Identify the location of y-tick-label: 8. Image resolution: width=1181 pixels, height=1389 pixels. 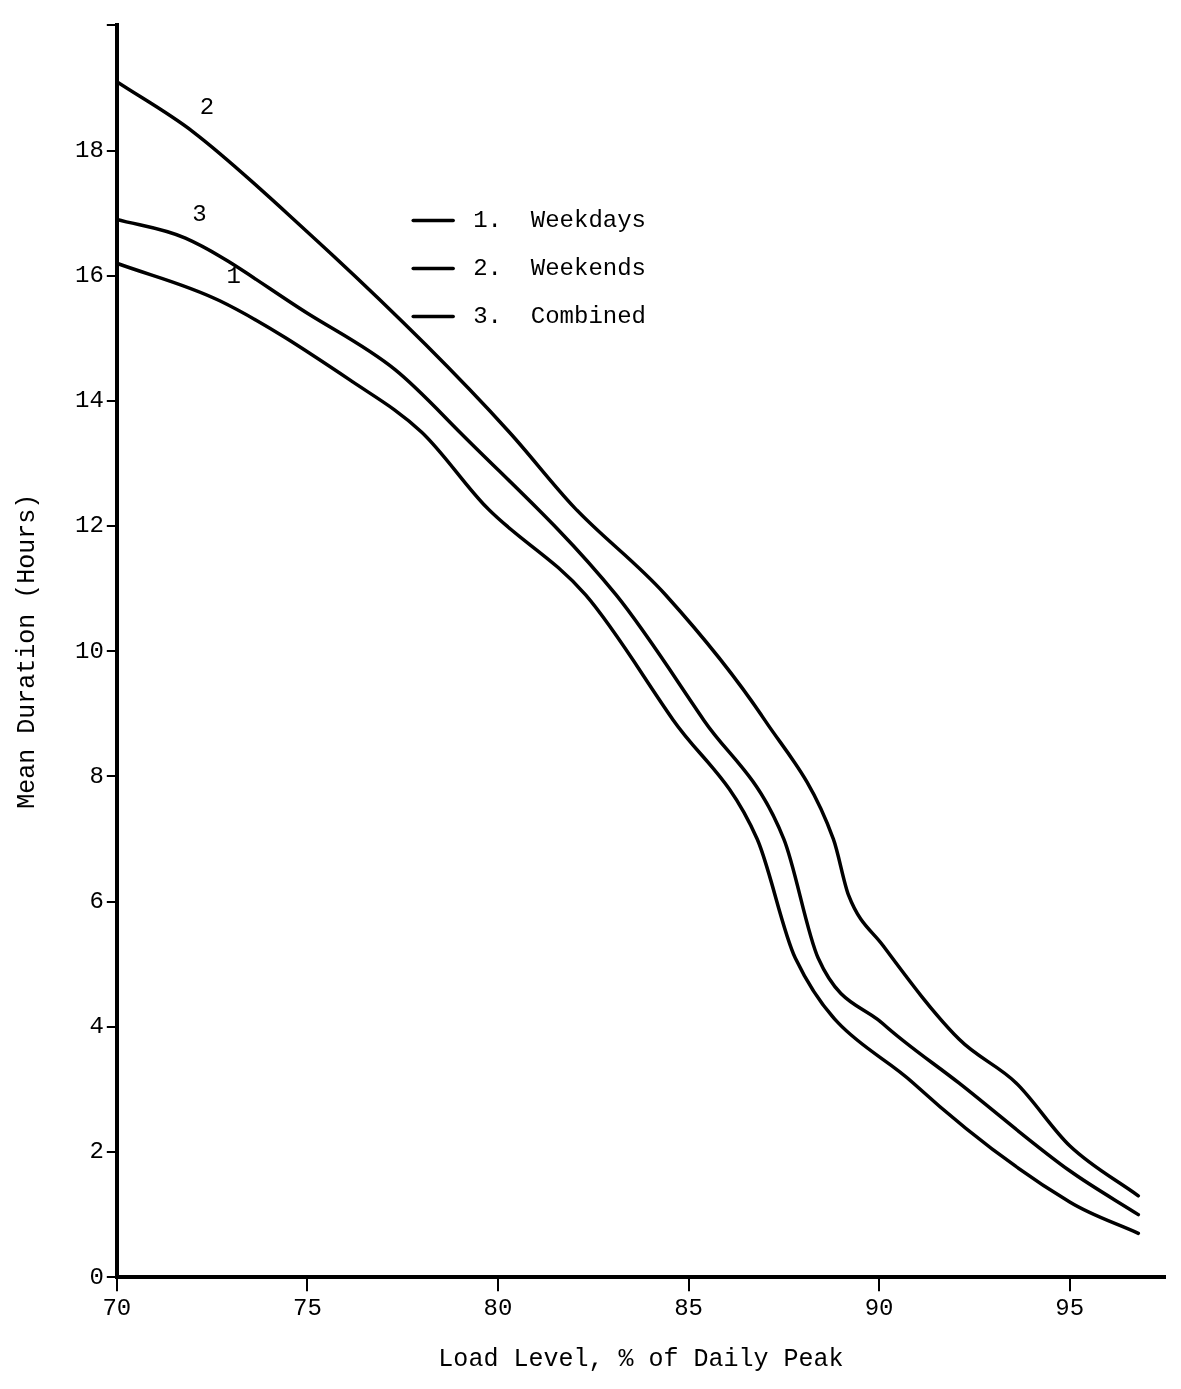
(96, 776).